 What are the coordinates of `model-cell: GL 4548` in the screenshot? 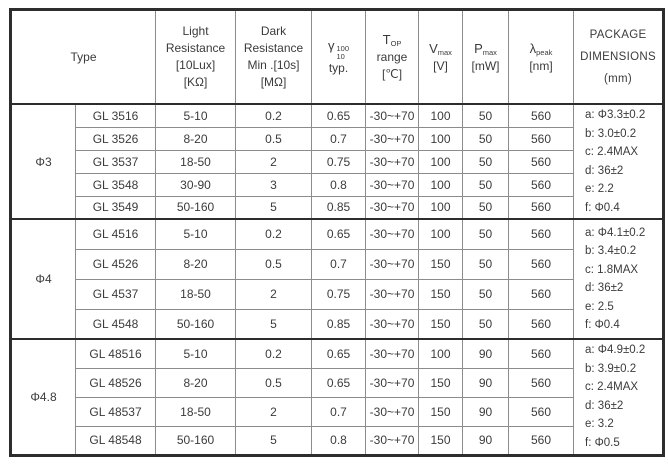 It's located at (115, 324).